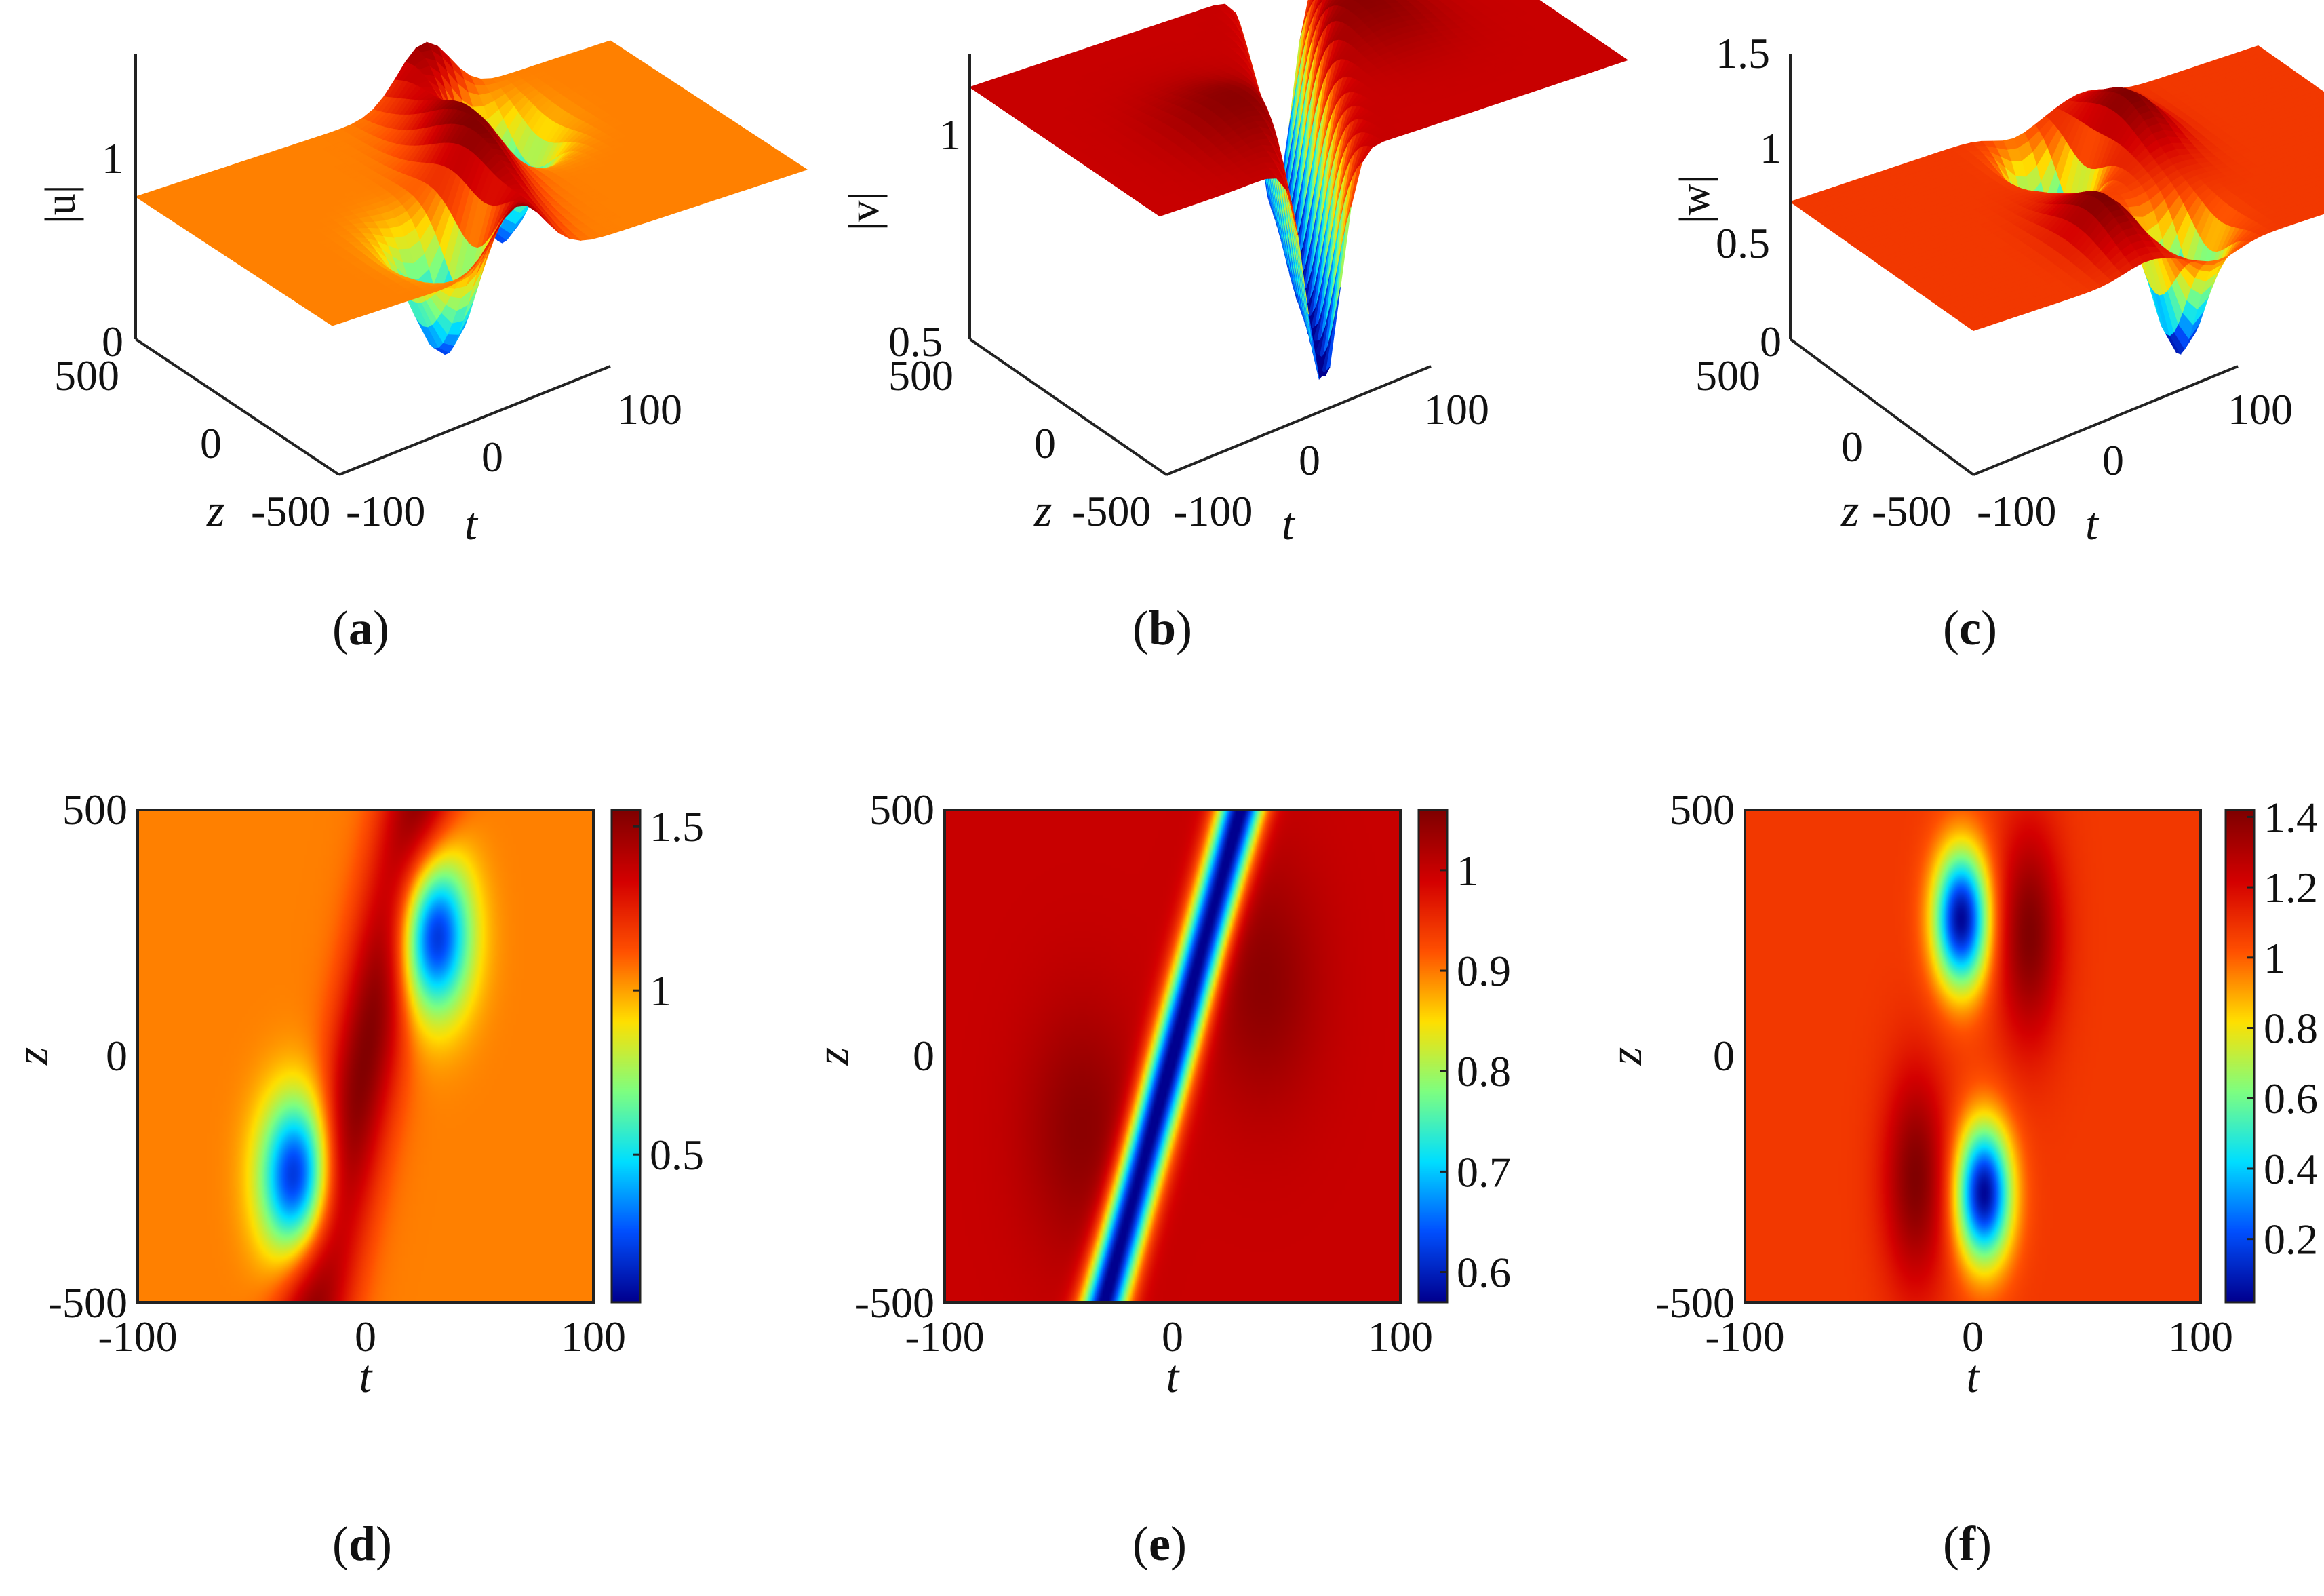 The image size is (2324, 1596). I want to click on yaxis-line-a, so click(237, 407).